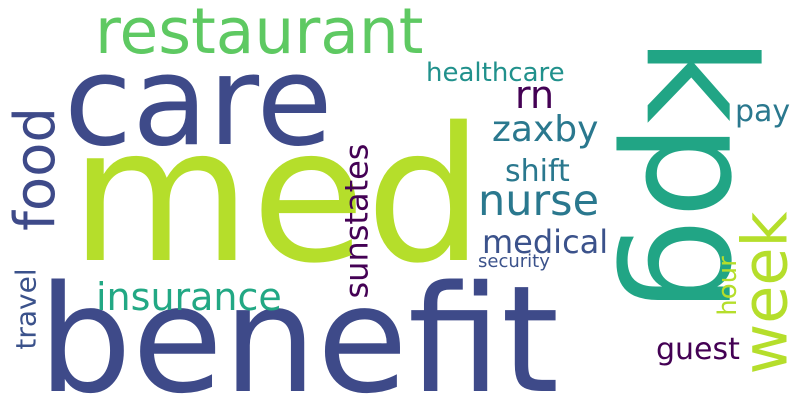 This screenshot has width=800, height=400. I want to click on word-hour: hour, so click(727, 286).